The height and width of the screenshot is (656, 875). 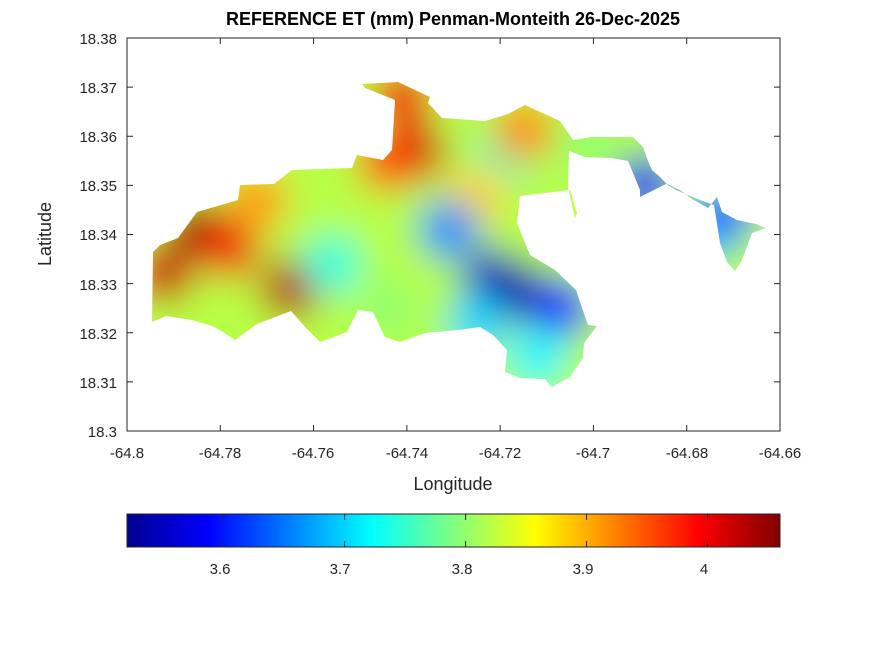 I want to click on colorbar-tick-label: 4, so click(x=704, y=569).